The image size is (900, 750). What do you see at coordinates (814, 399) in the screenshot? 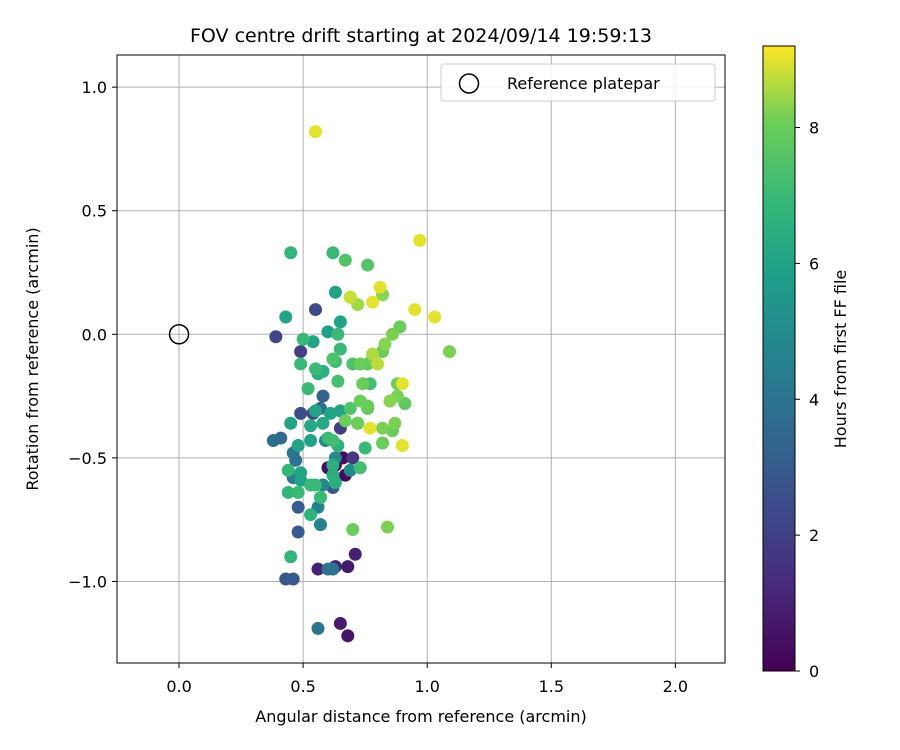
I see `colorbar-tick-label: 4` at bounding box center [814, 399].